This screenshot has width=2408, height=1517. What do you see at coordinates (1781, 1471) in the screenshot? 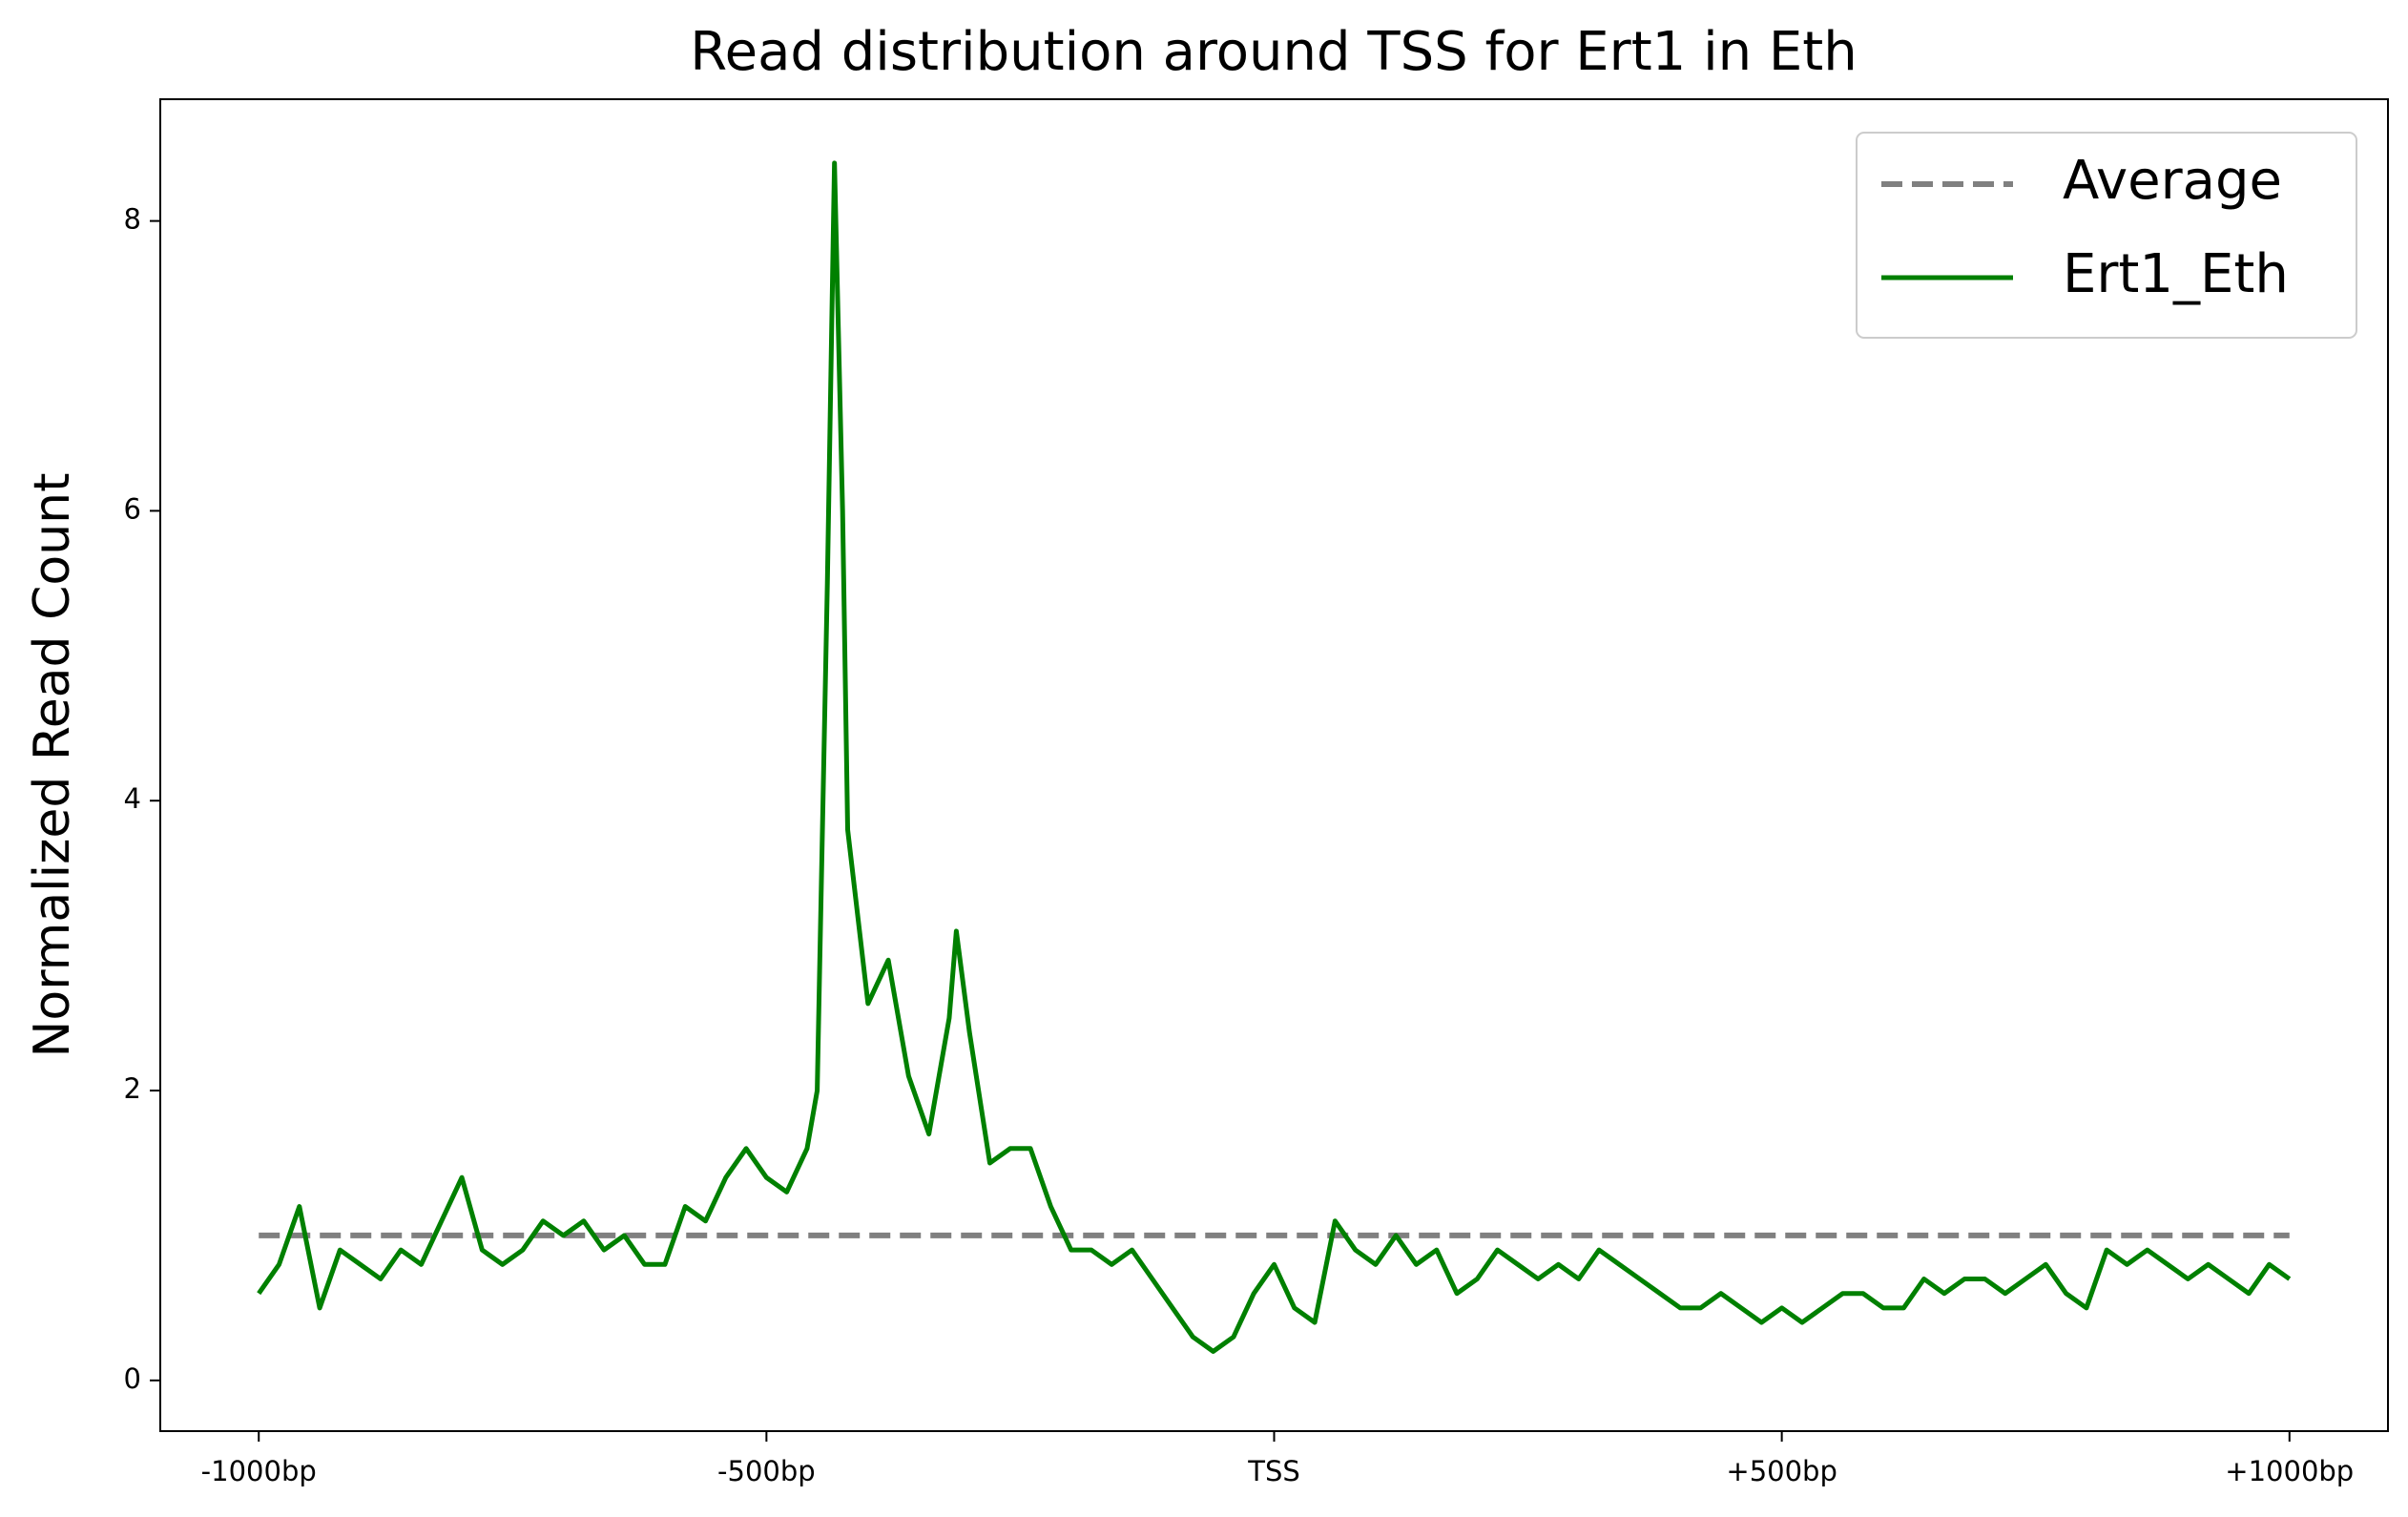
I see `x-tick-label: +500bp` at bounding box center [1781, 1471].